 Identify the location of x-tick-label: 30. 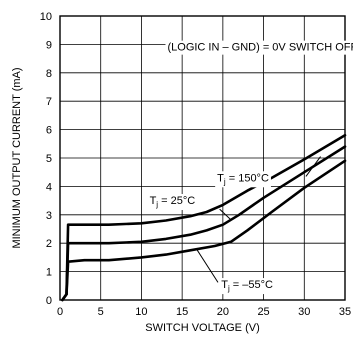
(304, 312).